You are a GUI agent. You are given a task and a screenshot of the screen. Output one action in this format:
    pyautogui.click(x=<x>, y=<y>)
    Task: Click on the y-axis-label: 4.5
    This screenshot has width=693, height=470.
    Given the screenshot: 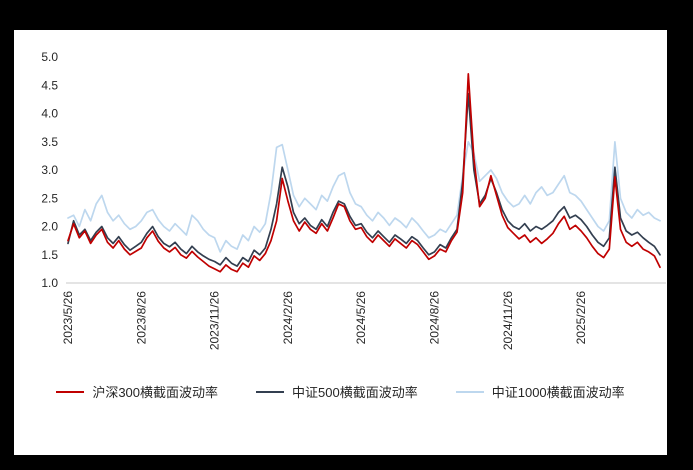 What is the action you would take?
    pyautogui.click(x=49, y=85)
    